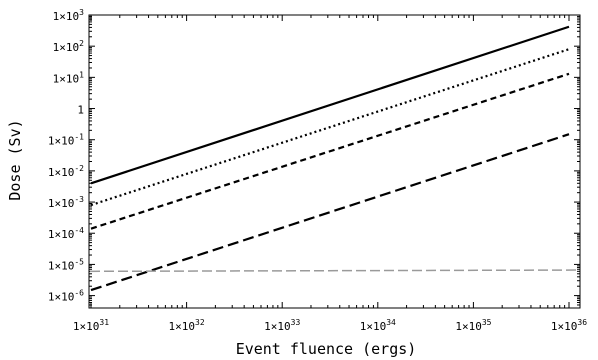  What do you see at coordinates (91, 325) in the screenshot?
I see `x-tick-label: 1×1031` at bounding box center [91, 325].